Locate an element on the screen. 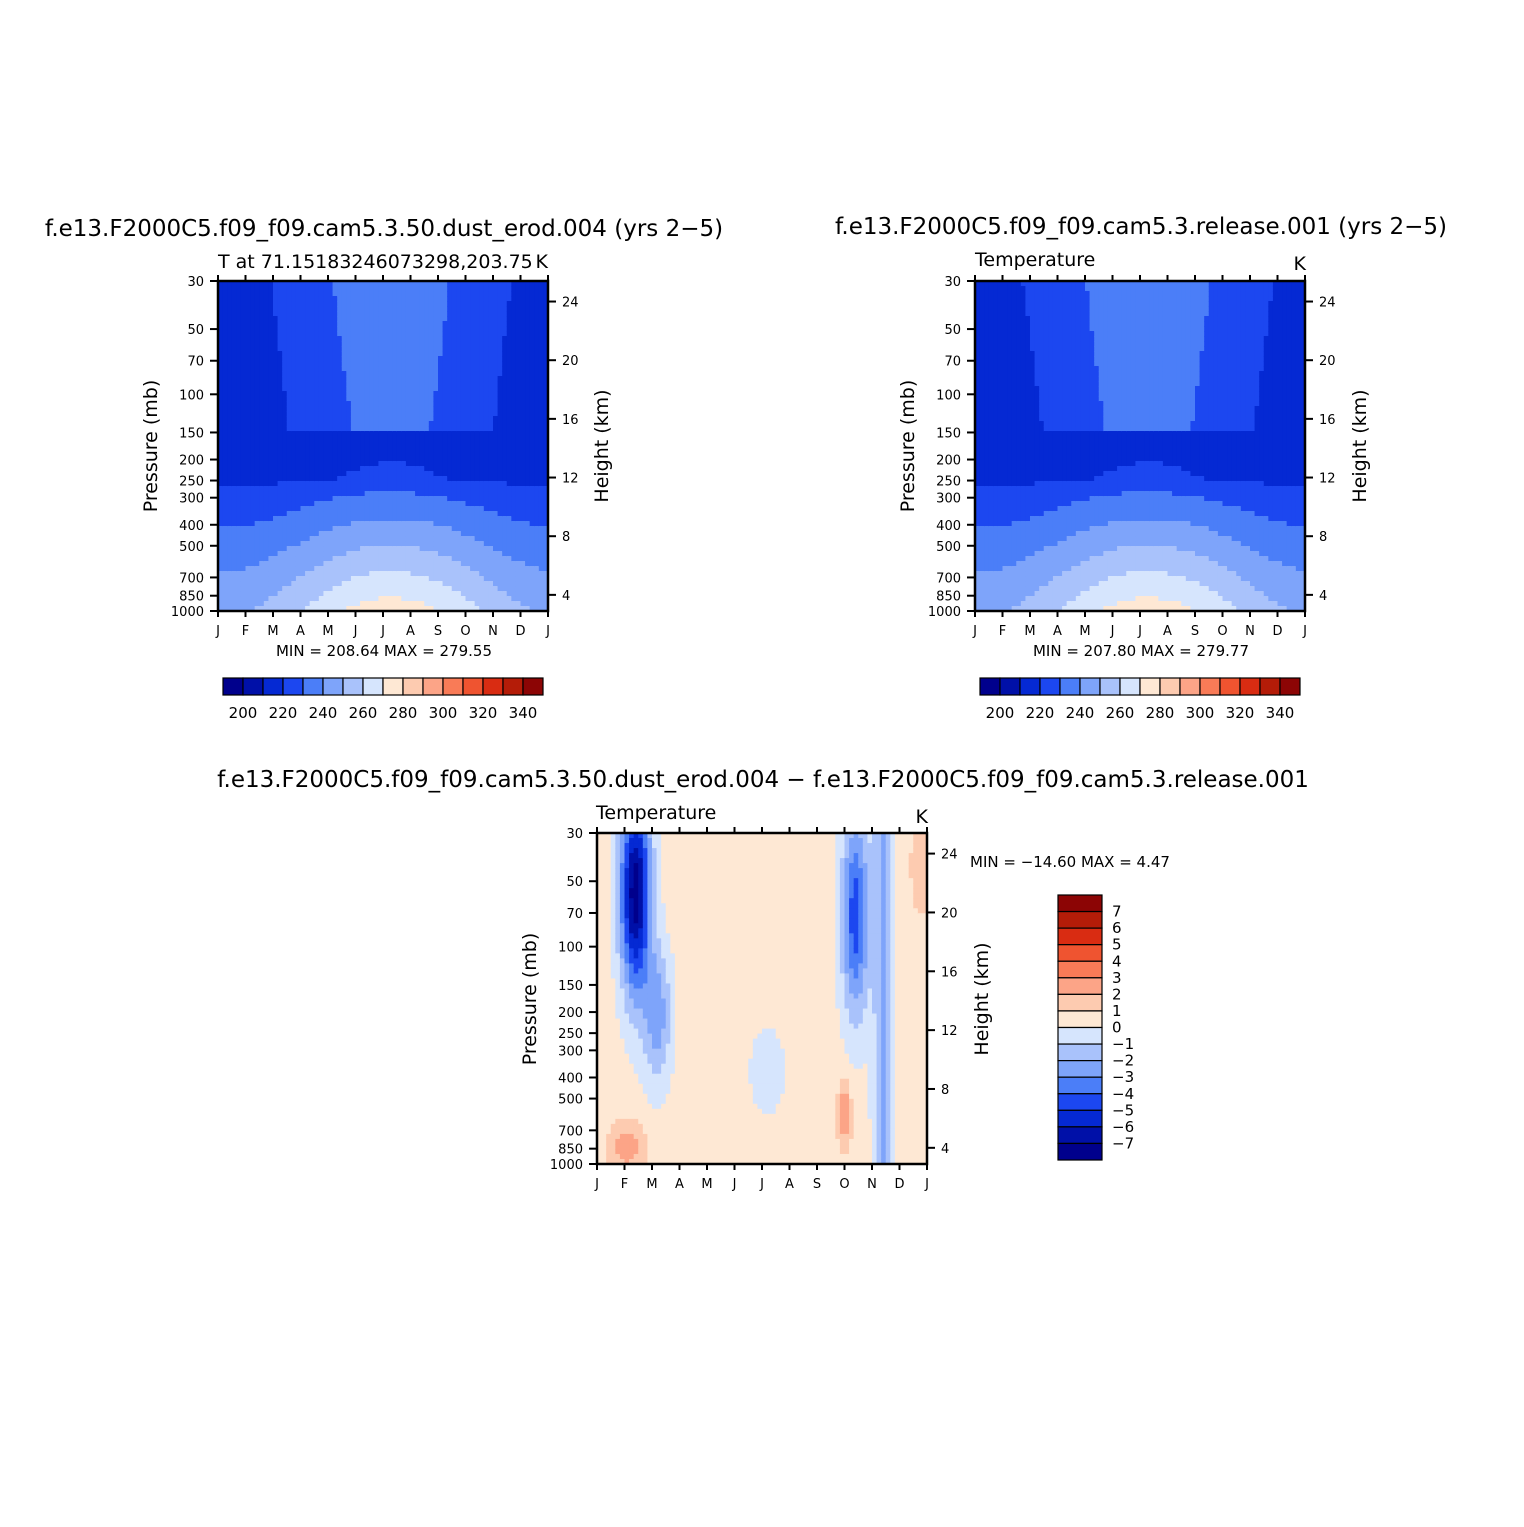 This screenshot has width=1524, height=1527. colorbar-label: 200 is located at coordinates (243, 713).